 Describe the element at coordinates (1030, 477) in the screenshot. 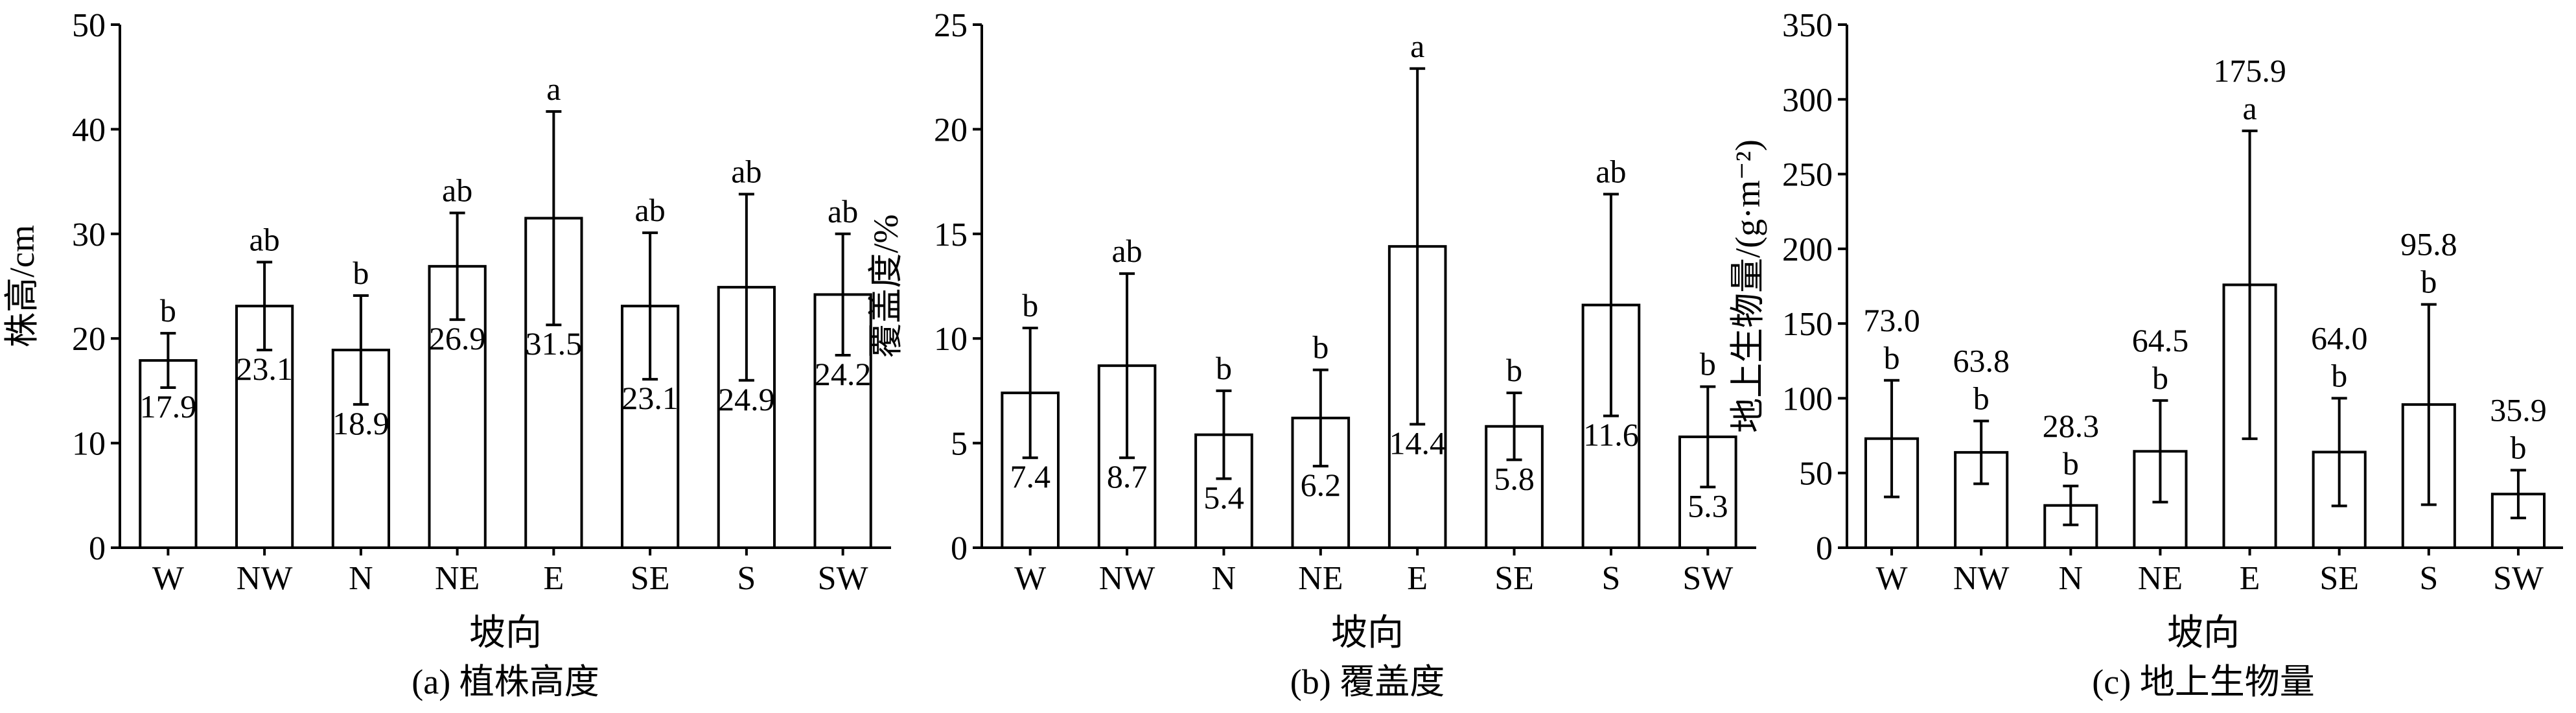

I see `data-label: 7.4` at that location.